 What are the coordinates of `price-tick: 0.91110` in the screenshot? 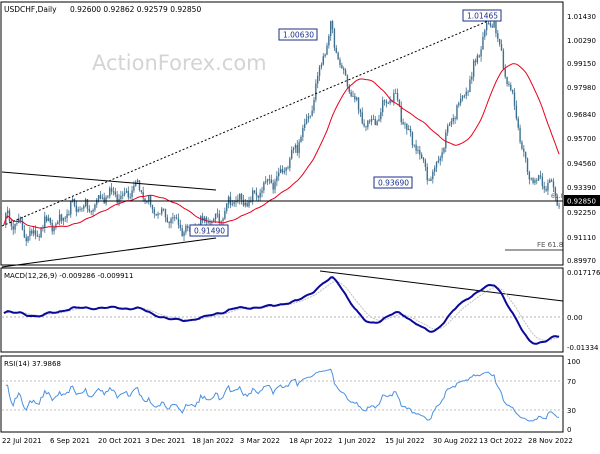 It's located at (581, 238).